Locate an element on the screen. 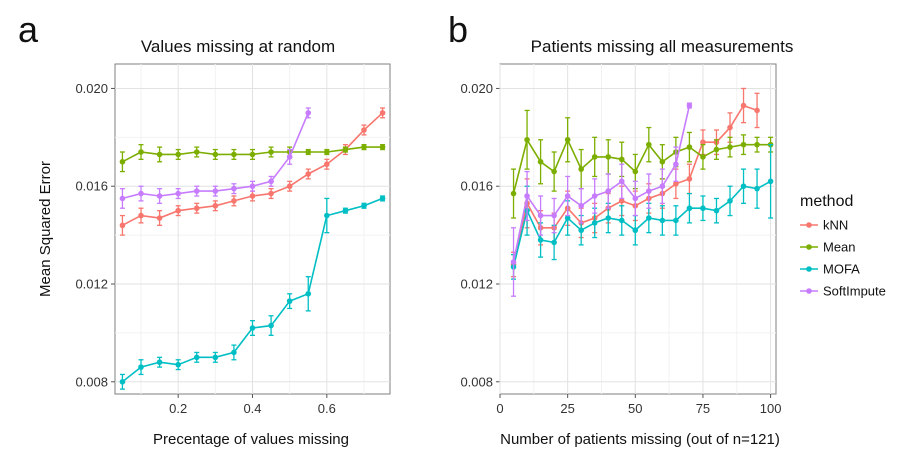 The image size is (916, 470). panel-a-xtick-label: 0.2 is located at coordinates (178, 408).